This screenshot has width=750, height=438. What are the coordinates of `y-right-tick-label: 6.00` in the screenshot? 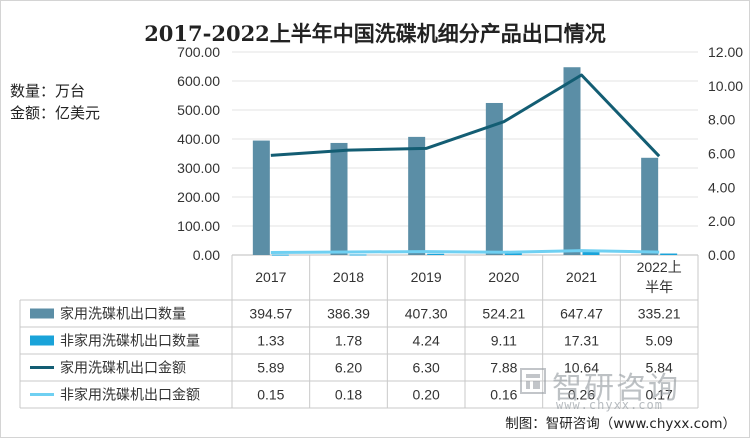 It's located at (721, 154).